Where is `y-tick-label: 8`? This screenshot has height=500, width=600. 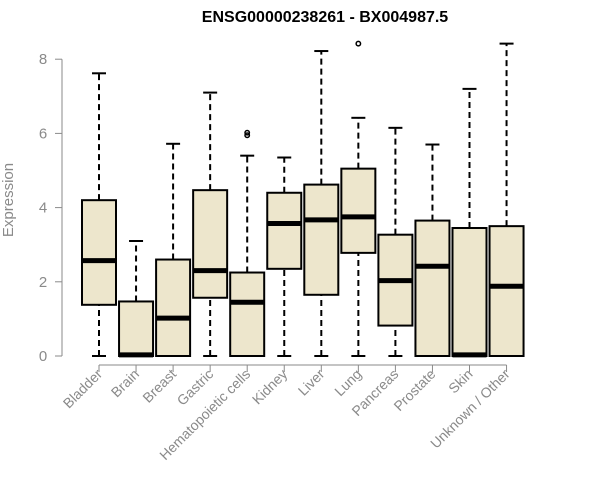
y-tick-label: 8 is located at coordinates (43, 59).